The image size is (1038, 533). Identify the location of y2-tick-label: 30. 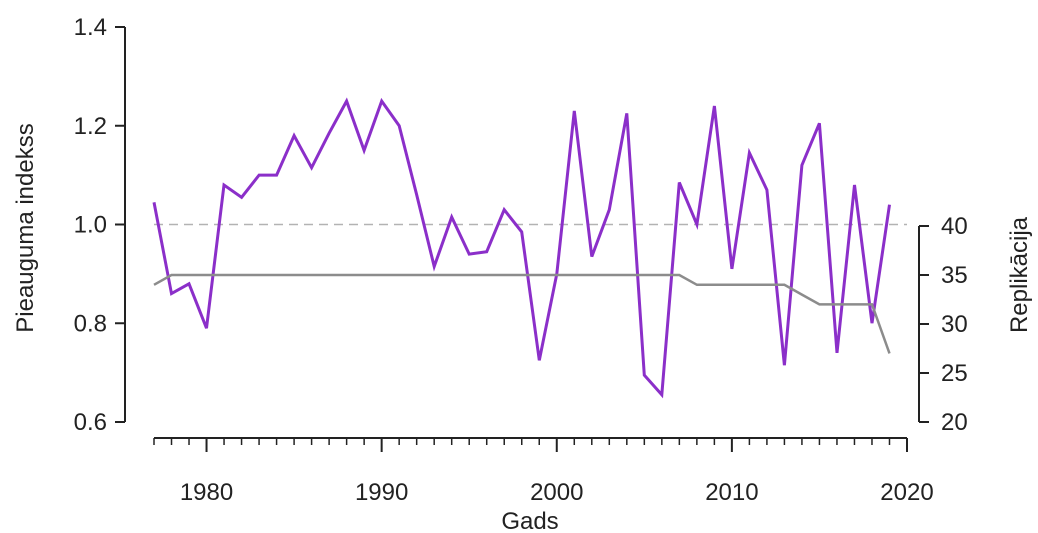
(954, 324).